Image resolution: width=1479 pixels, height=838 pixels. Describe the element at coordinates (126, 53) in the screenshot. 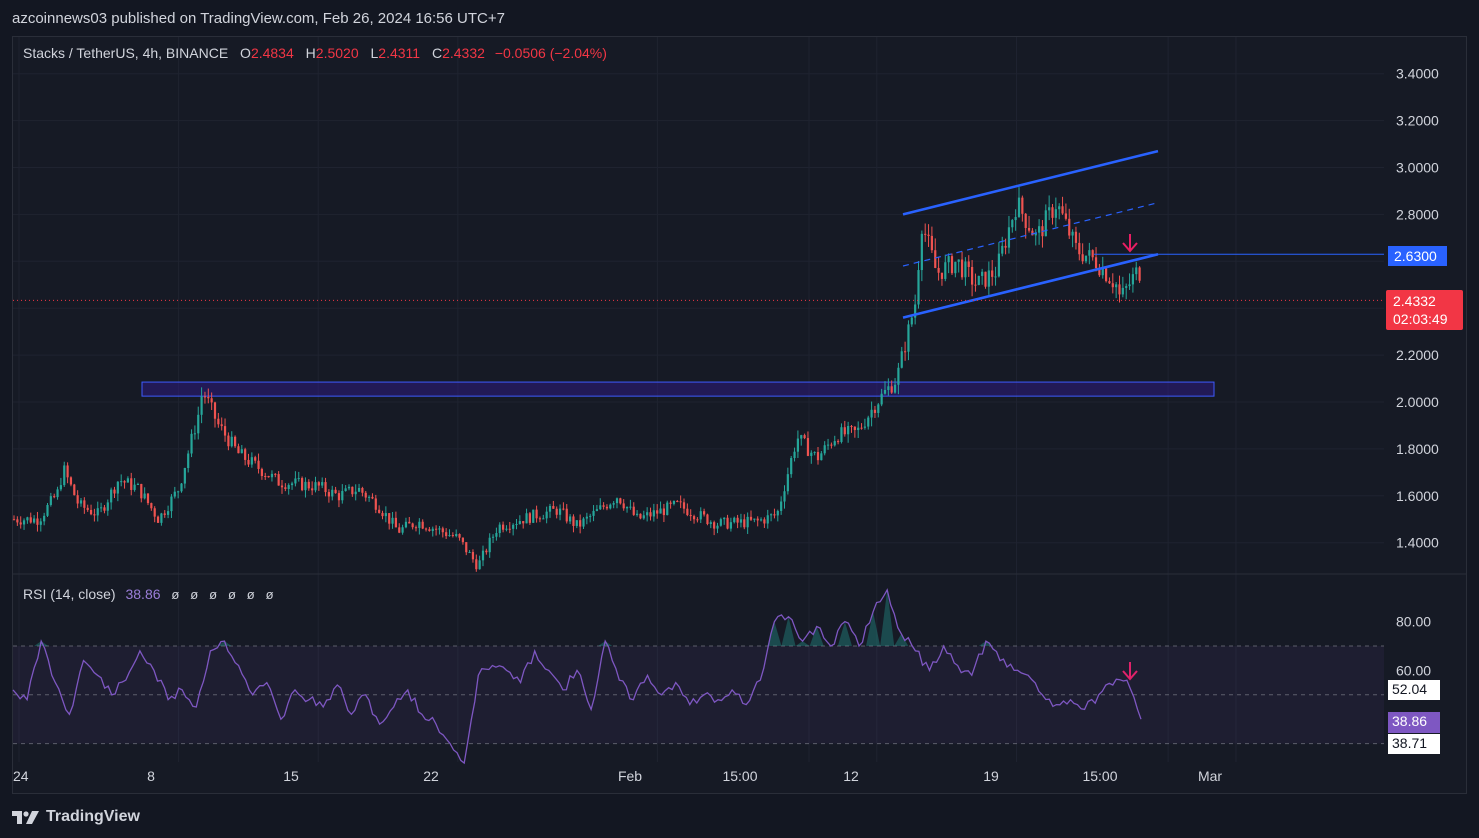

I see `symbol-title: Stacks / TetherUS, 4h, BINANCE` at that location.